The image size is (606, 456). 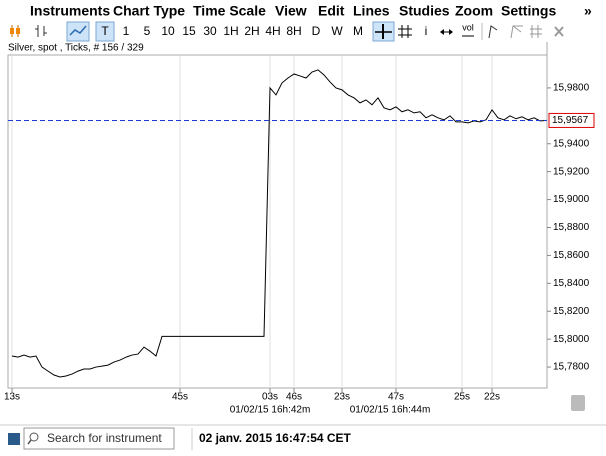 I want to click on menu-item: Instruments, so click(x=70, y=11).